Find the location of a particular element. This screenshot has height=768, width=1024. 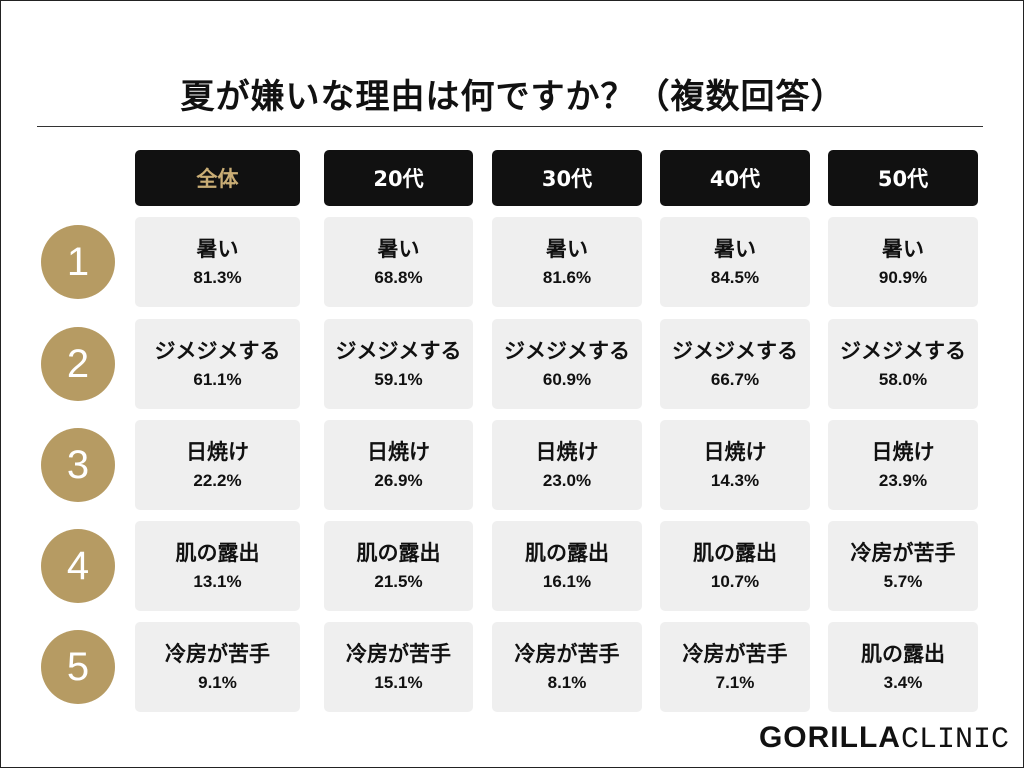

column-header: 50代 is located at coordinates (903, 178).